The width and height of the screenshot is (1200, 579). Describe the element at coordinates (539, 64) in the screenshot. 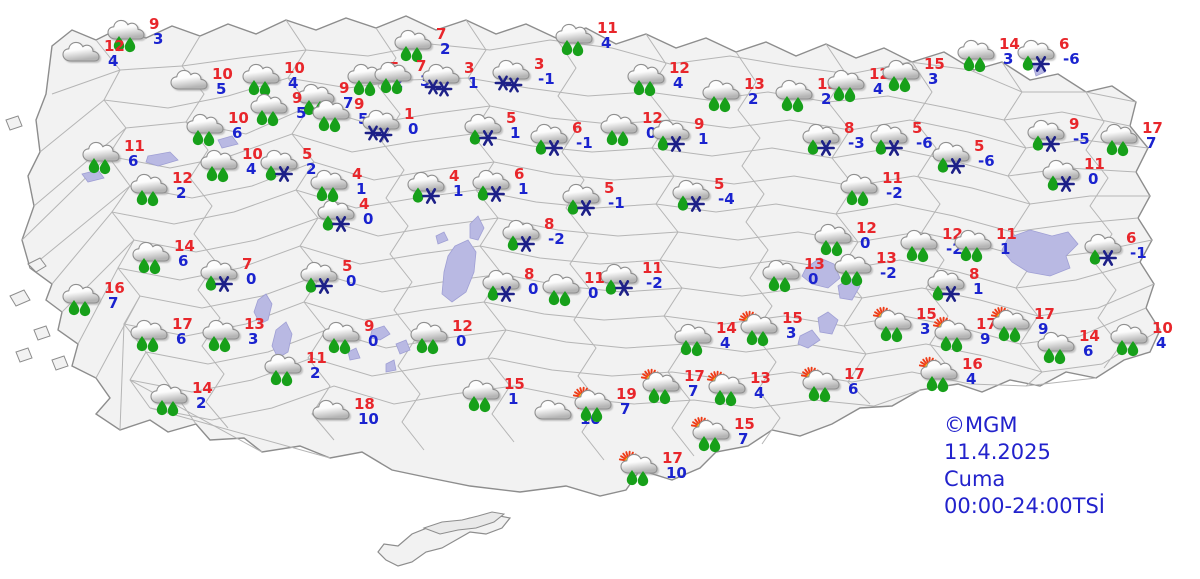

I see `max-temperature: 3` at that location.